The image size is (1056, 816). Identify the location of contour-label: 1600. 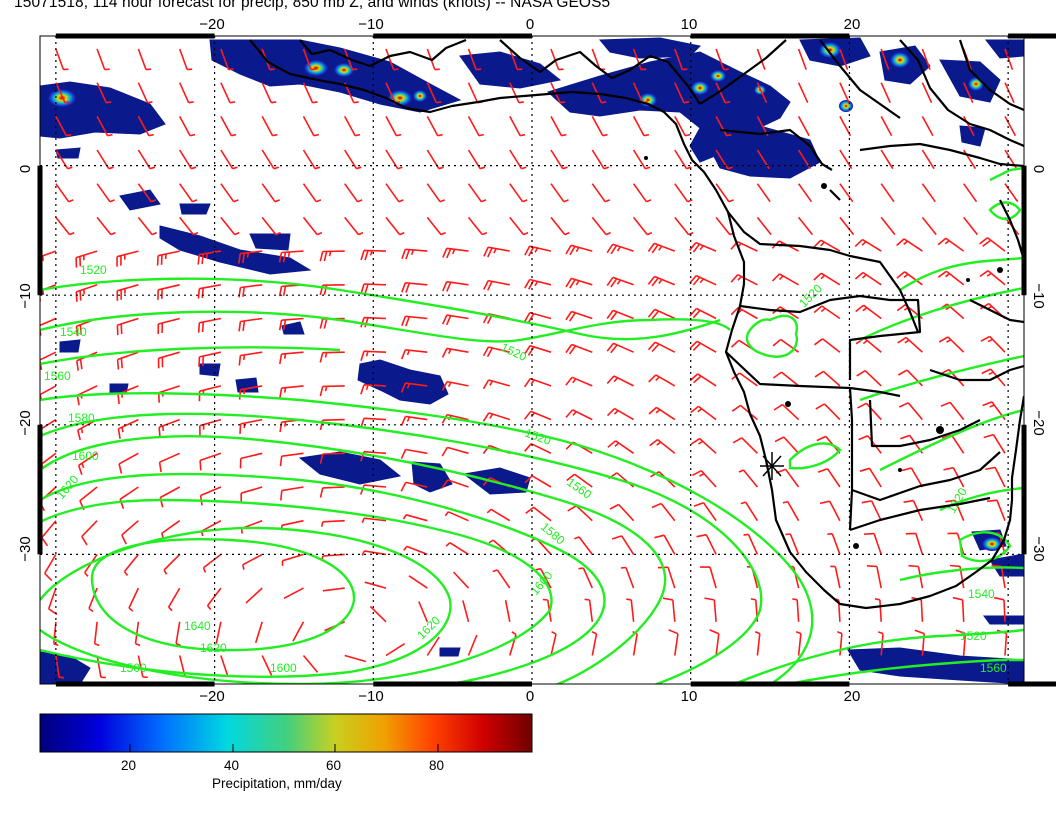
(283, 668).